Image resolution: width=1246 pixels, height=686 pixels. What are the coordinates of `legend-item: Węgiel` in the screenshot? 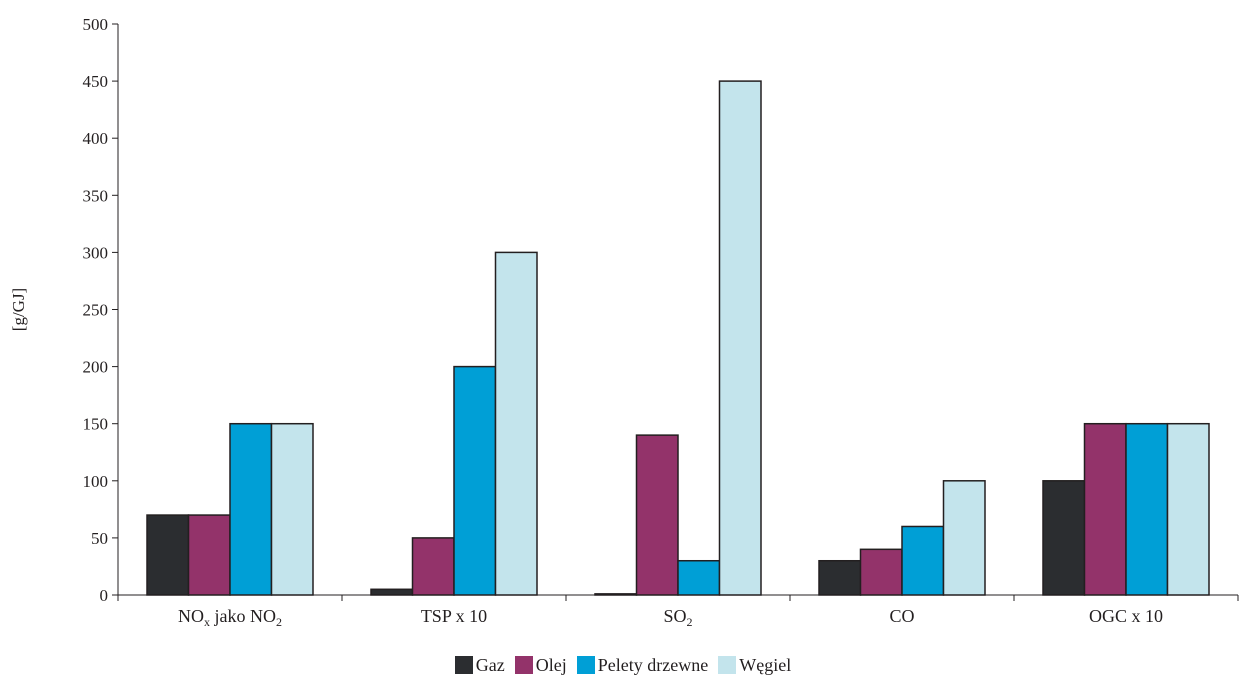 It's located at (754, 665).